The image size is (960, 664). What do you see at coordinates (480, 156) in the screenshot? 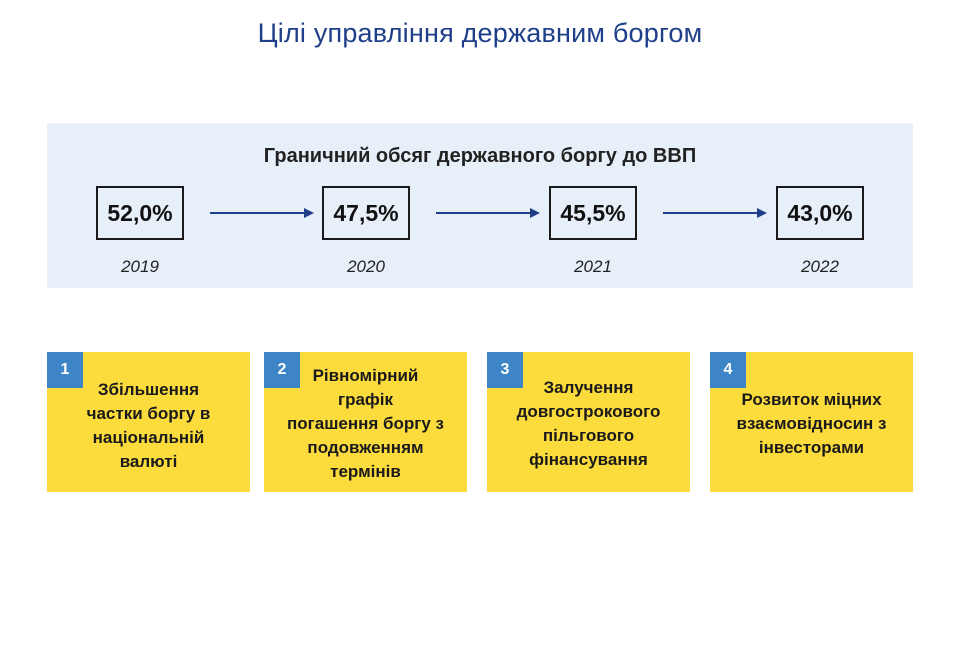
I see `panel-title: Граничний обсяг державного боргу до ВВП` at bounding box center [480, 156].